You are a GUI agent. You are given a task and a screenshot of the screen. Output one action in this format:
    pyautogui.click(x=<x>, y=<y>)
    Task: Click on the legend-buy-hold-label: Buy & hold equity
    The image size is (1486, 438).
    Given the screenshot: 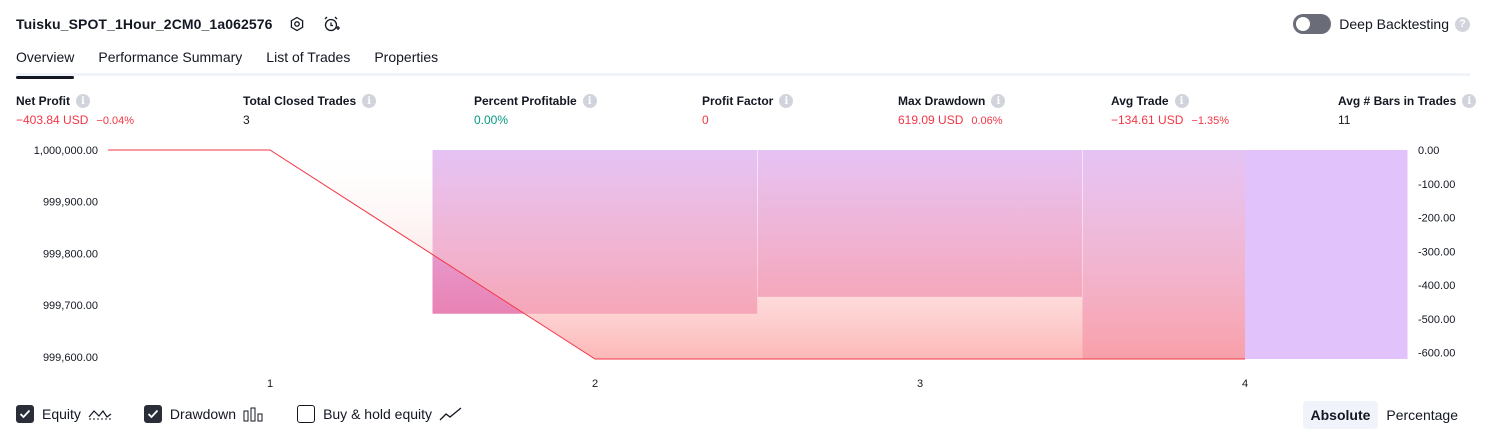 What is the action you would take?
    pyautogui.click(x=378, y=414)
    